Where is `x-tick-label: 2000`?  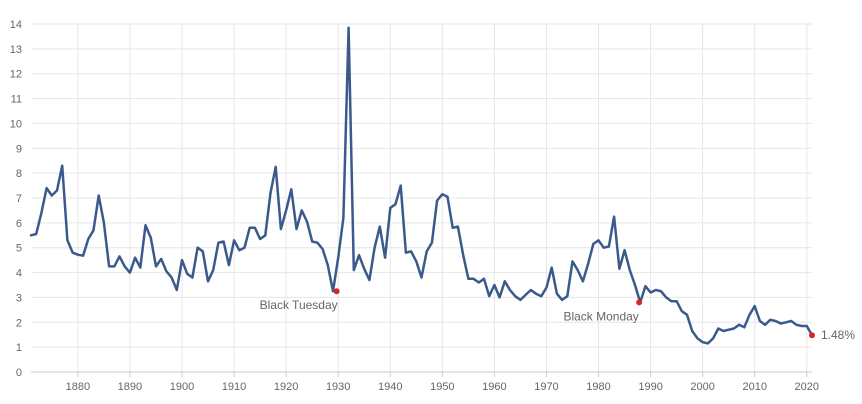
x-tick-label: 2000 is located at coordinates (702, 387).